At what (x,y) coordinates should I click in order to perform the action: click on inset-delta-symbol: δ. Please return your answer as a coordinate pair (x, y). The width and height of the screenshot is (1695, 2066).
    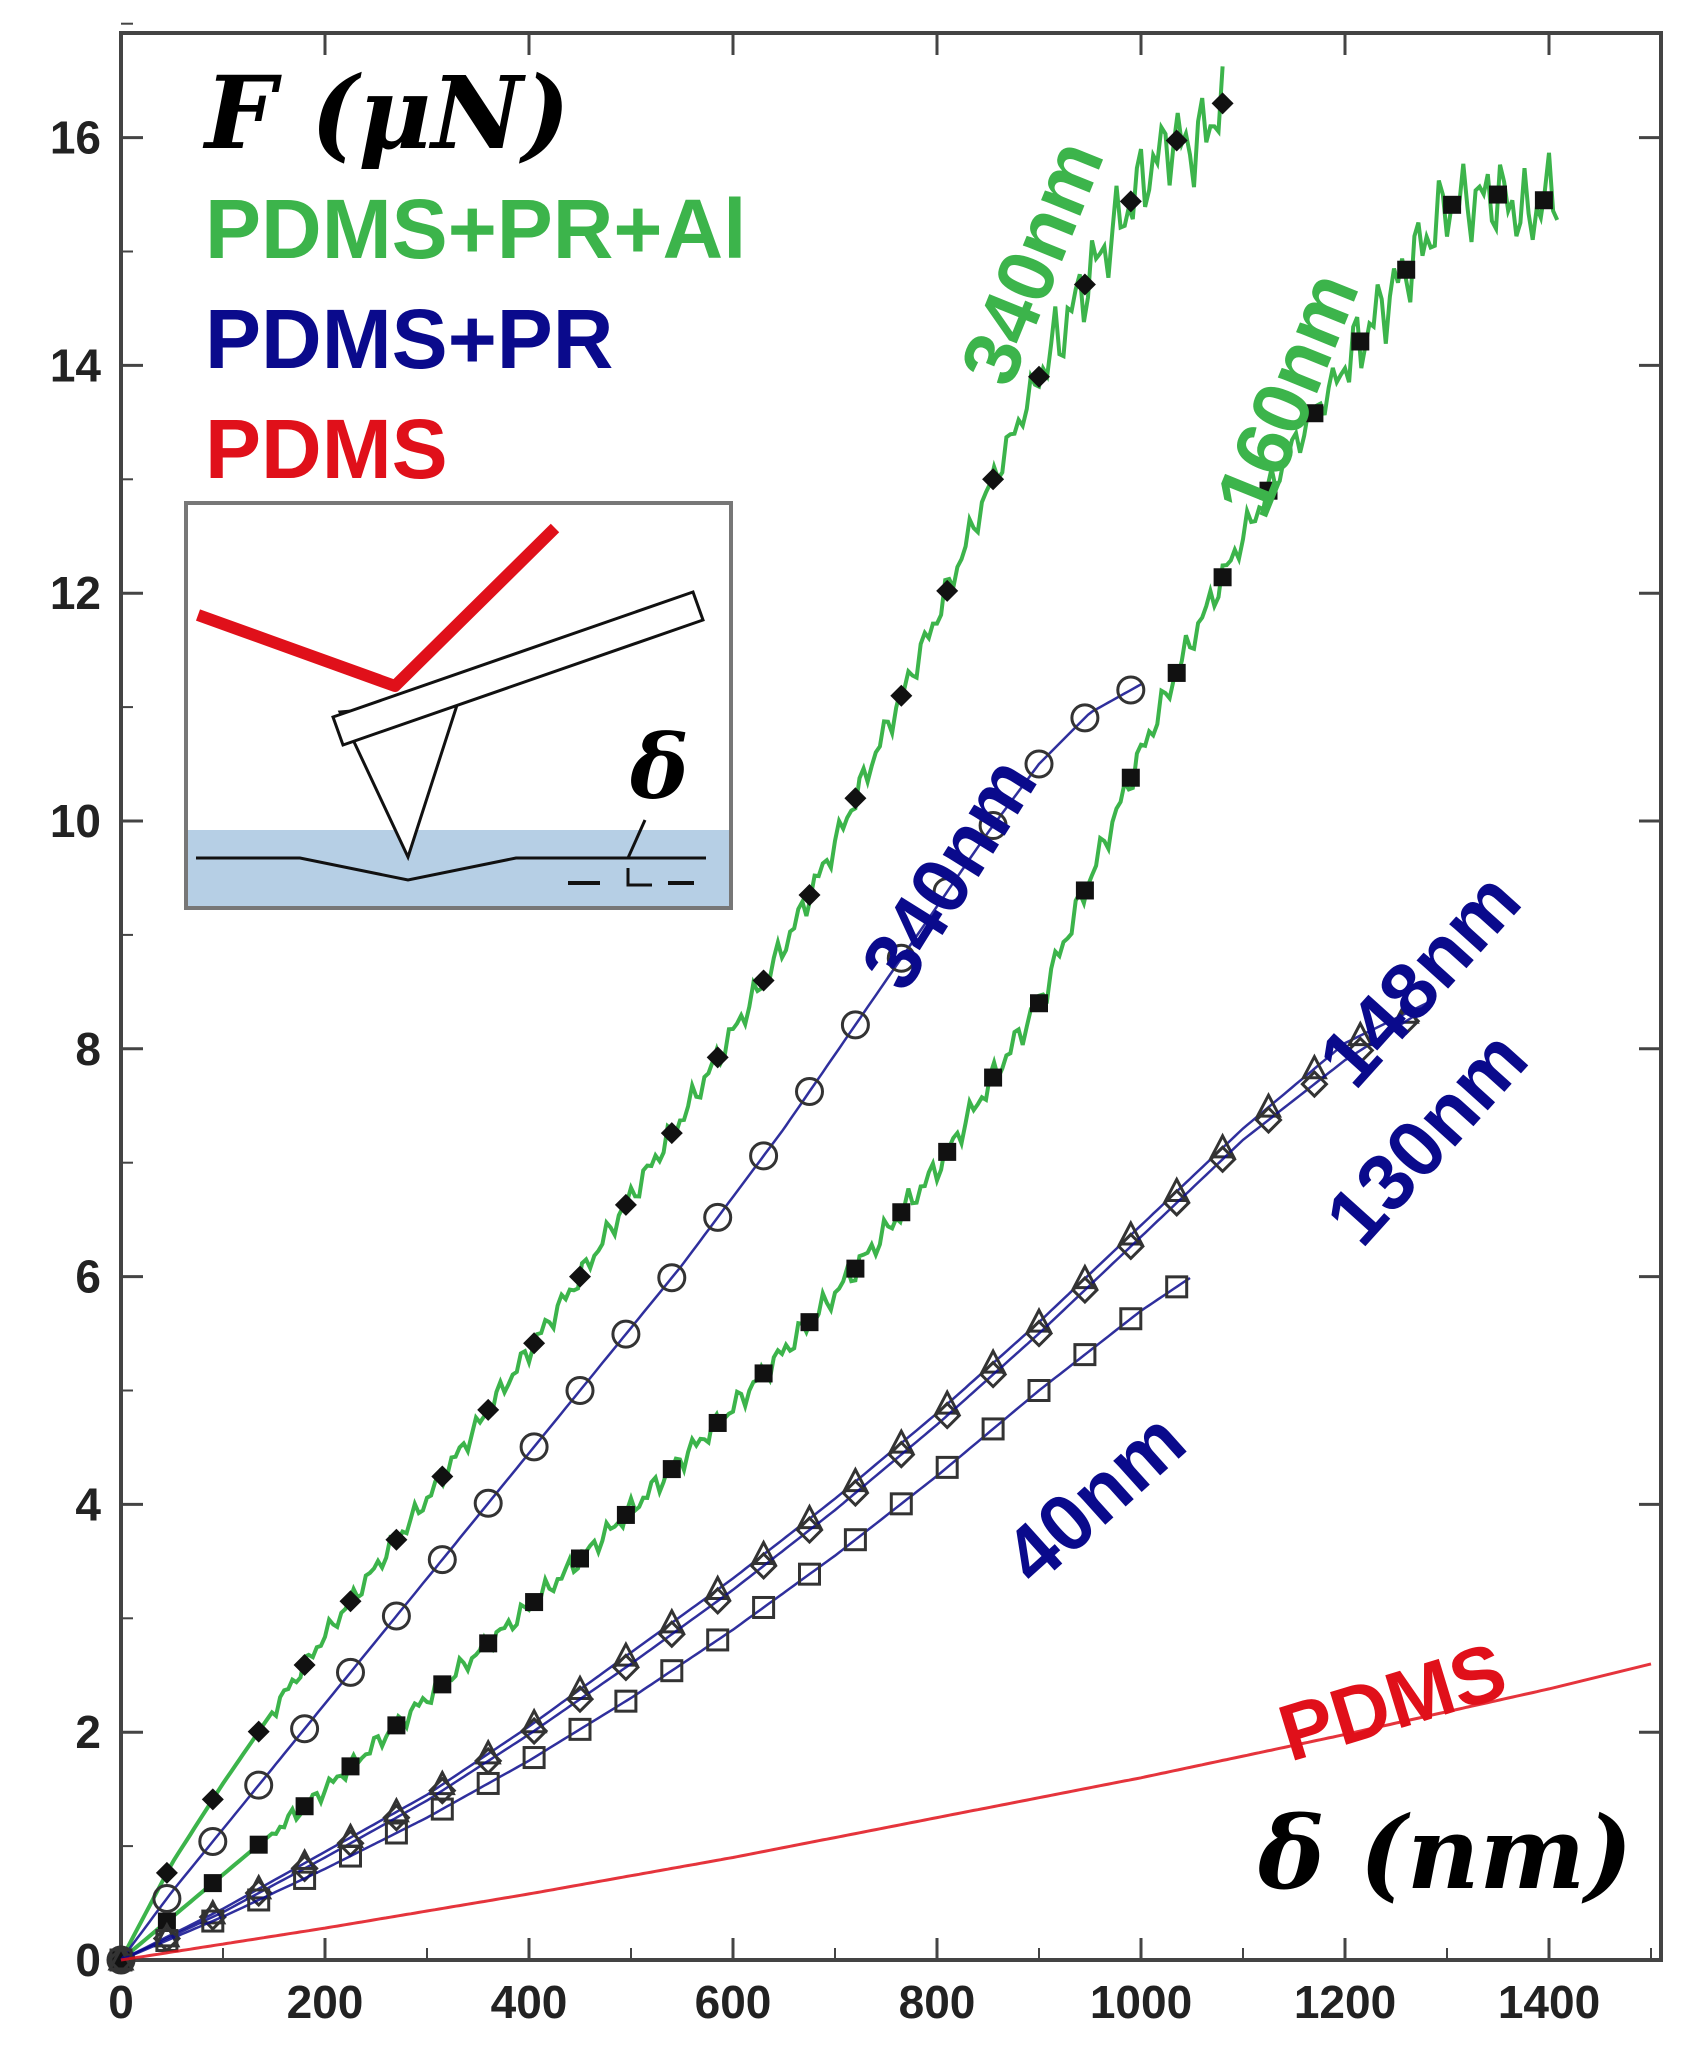
    Looking at the image, I should click on (659, 767).